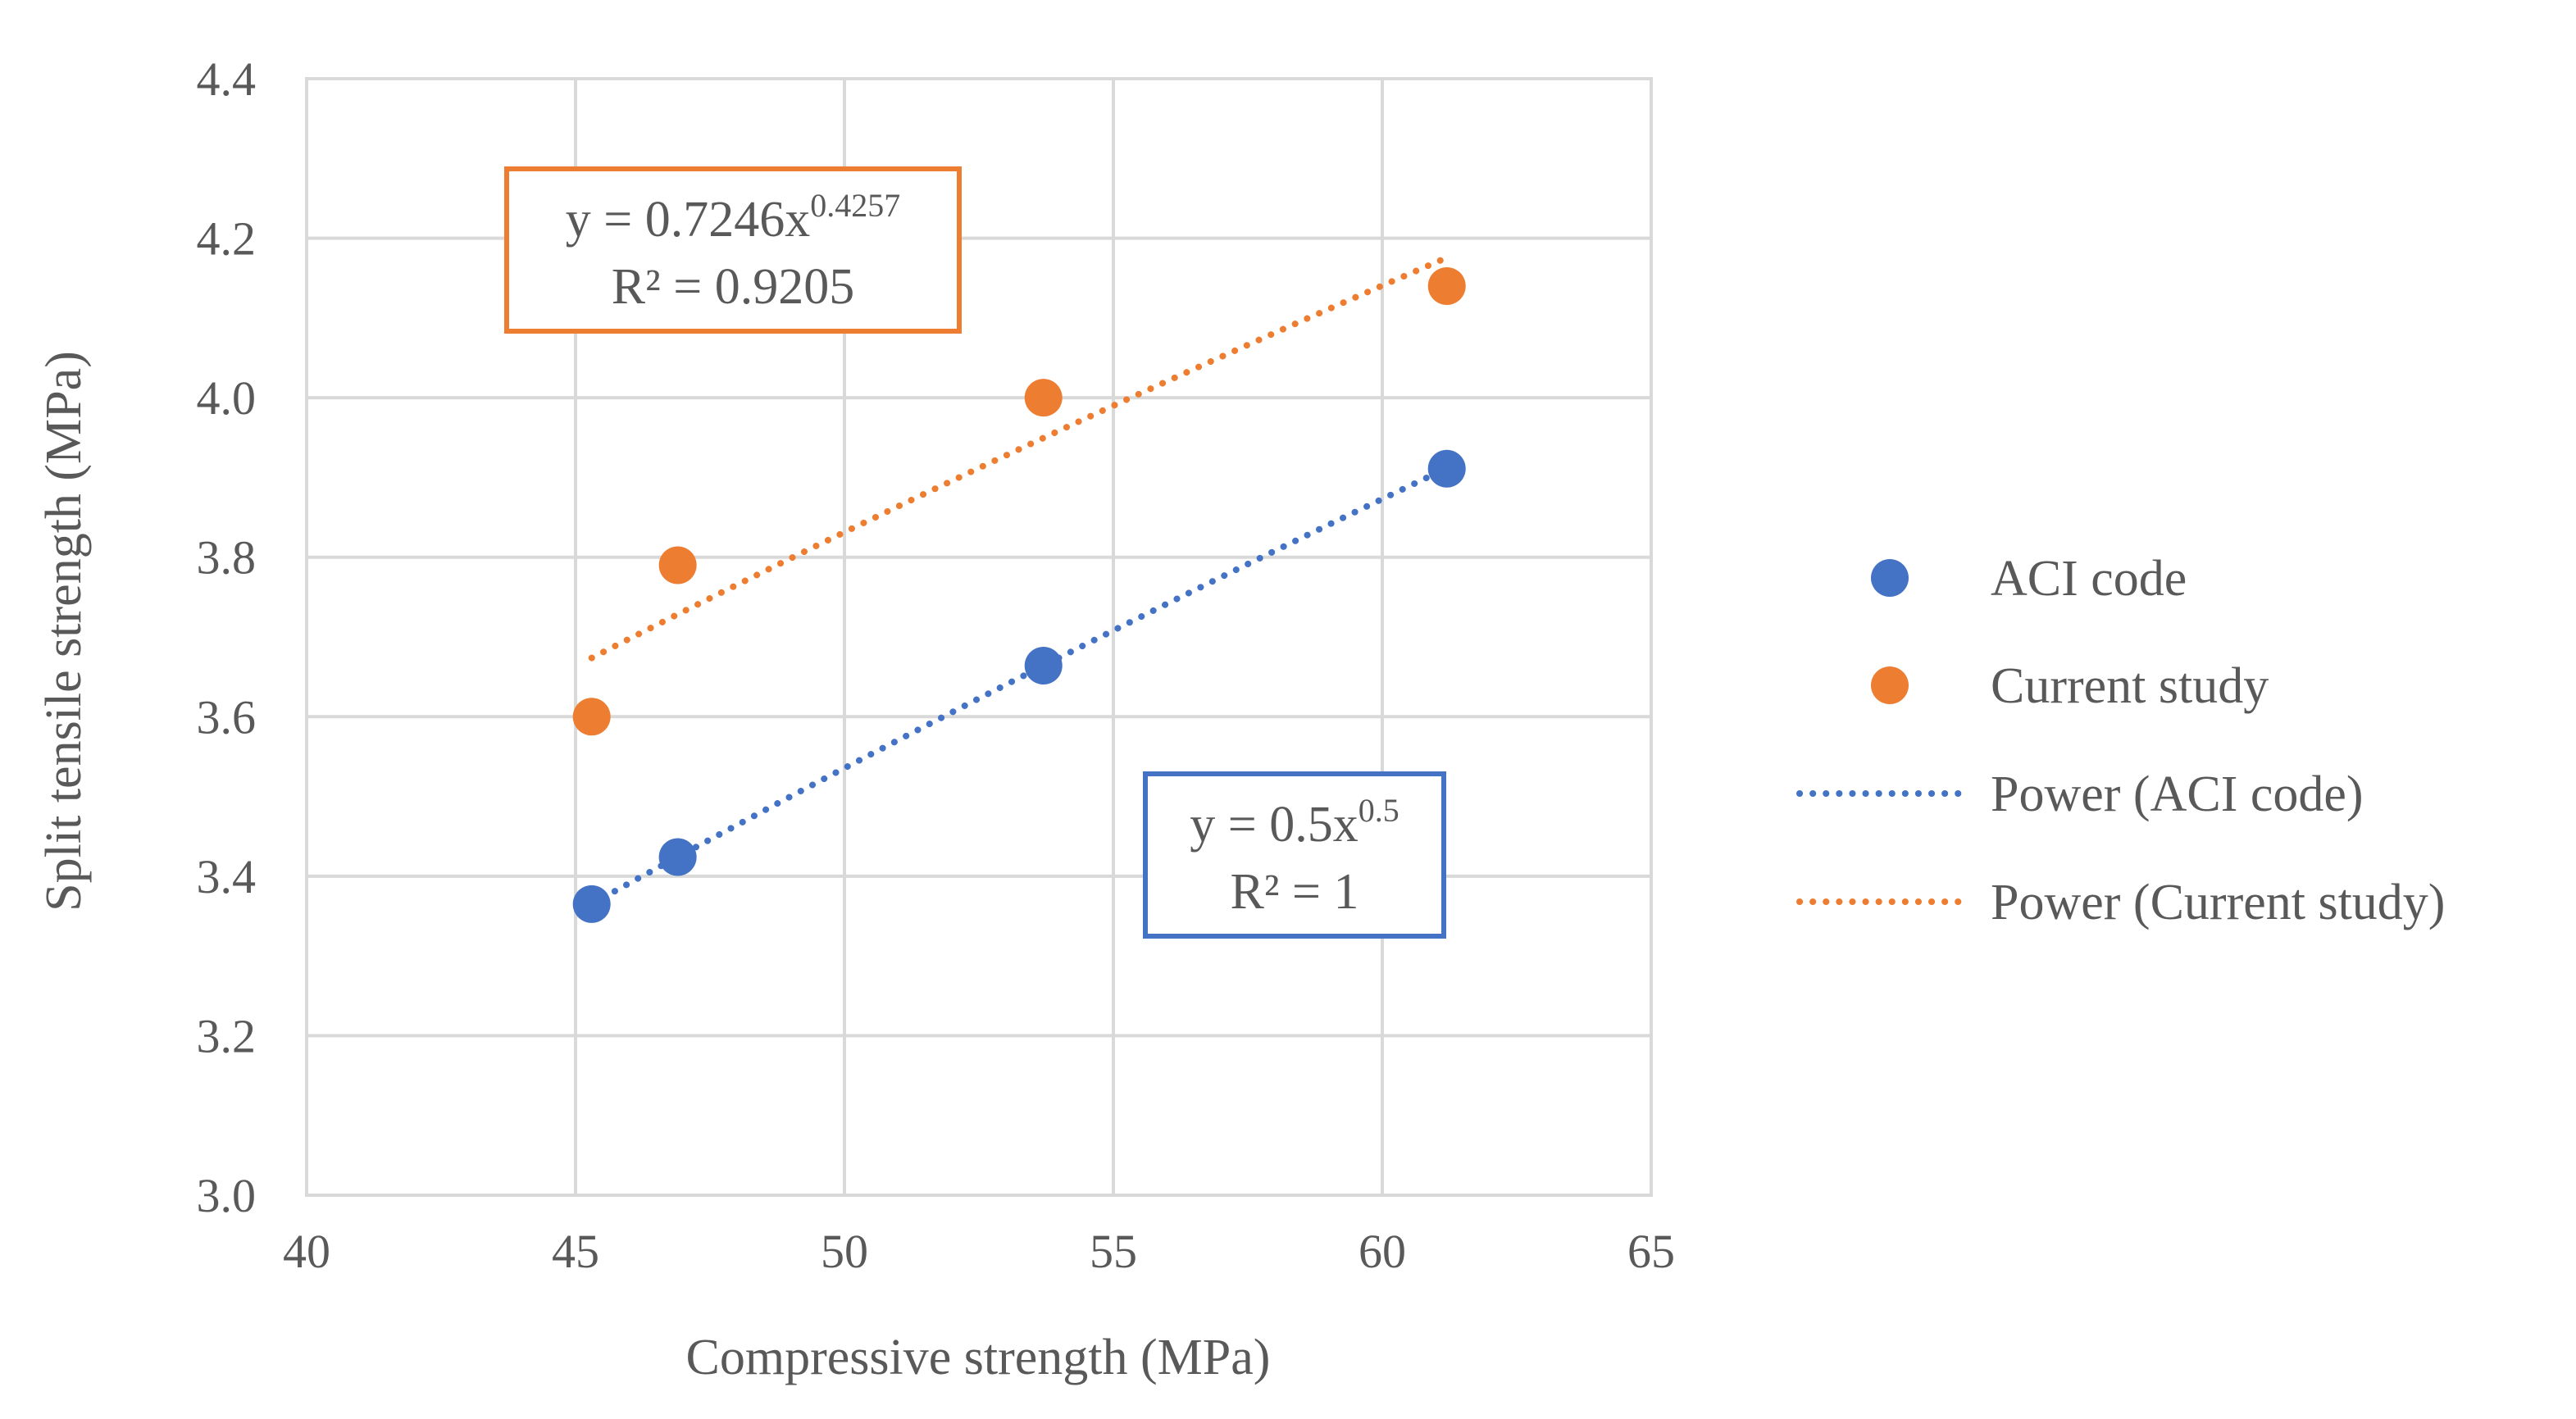 The image size is (2576, 1419). What do you see at coordinates (733, 217) in the screenshot?
I see `trendline-equation: y = 0.7246x0.4257` at bounding box center [733, 217].